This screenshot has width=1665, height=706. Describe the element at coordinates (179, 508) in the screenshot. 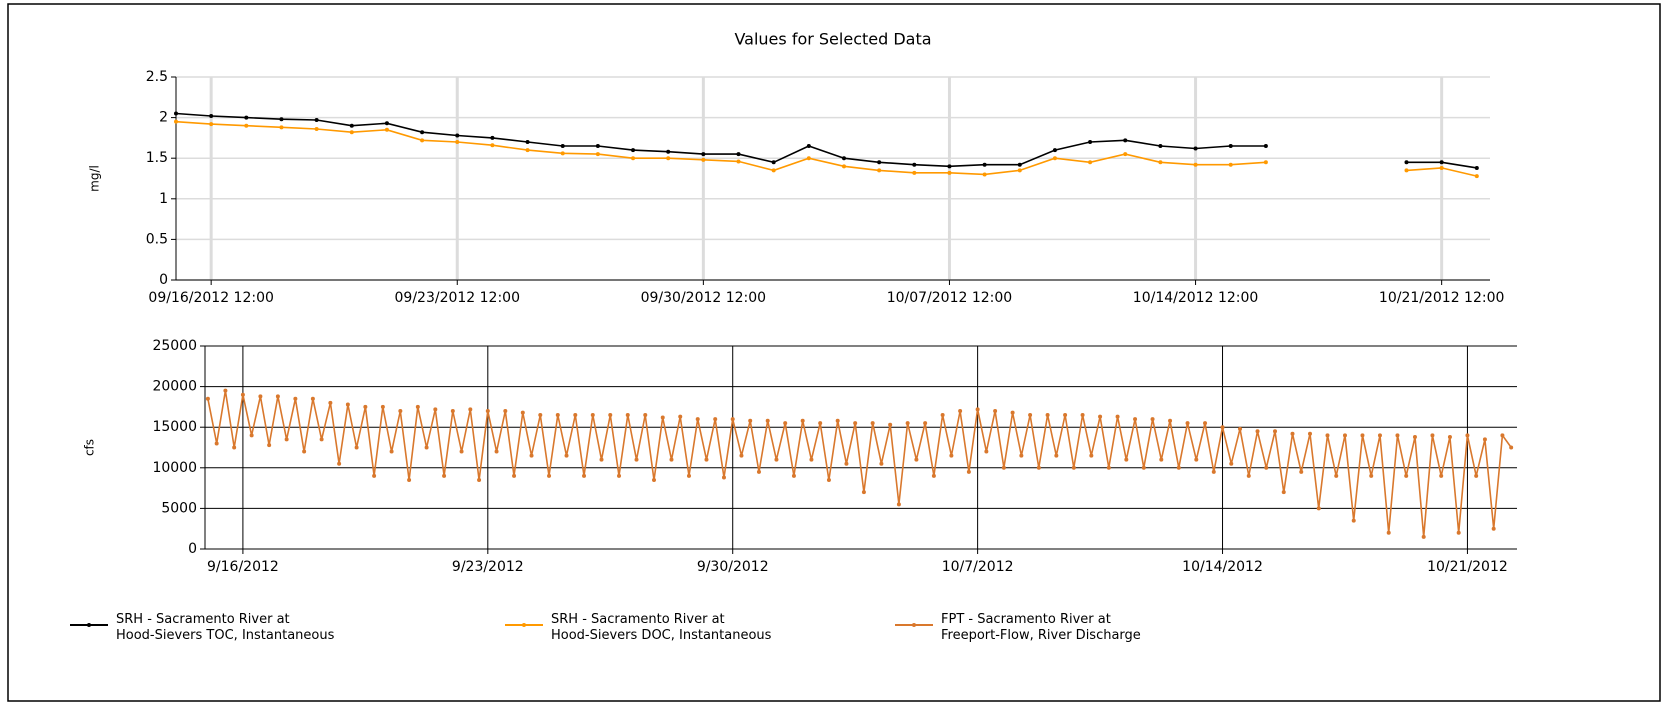

I see `y-tick-label: 5000` at that location.